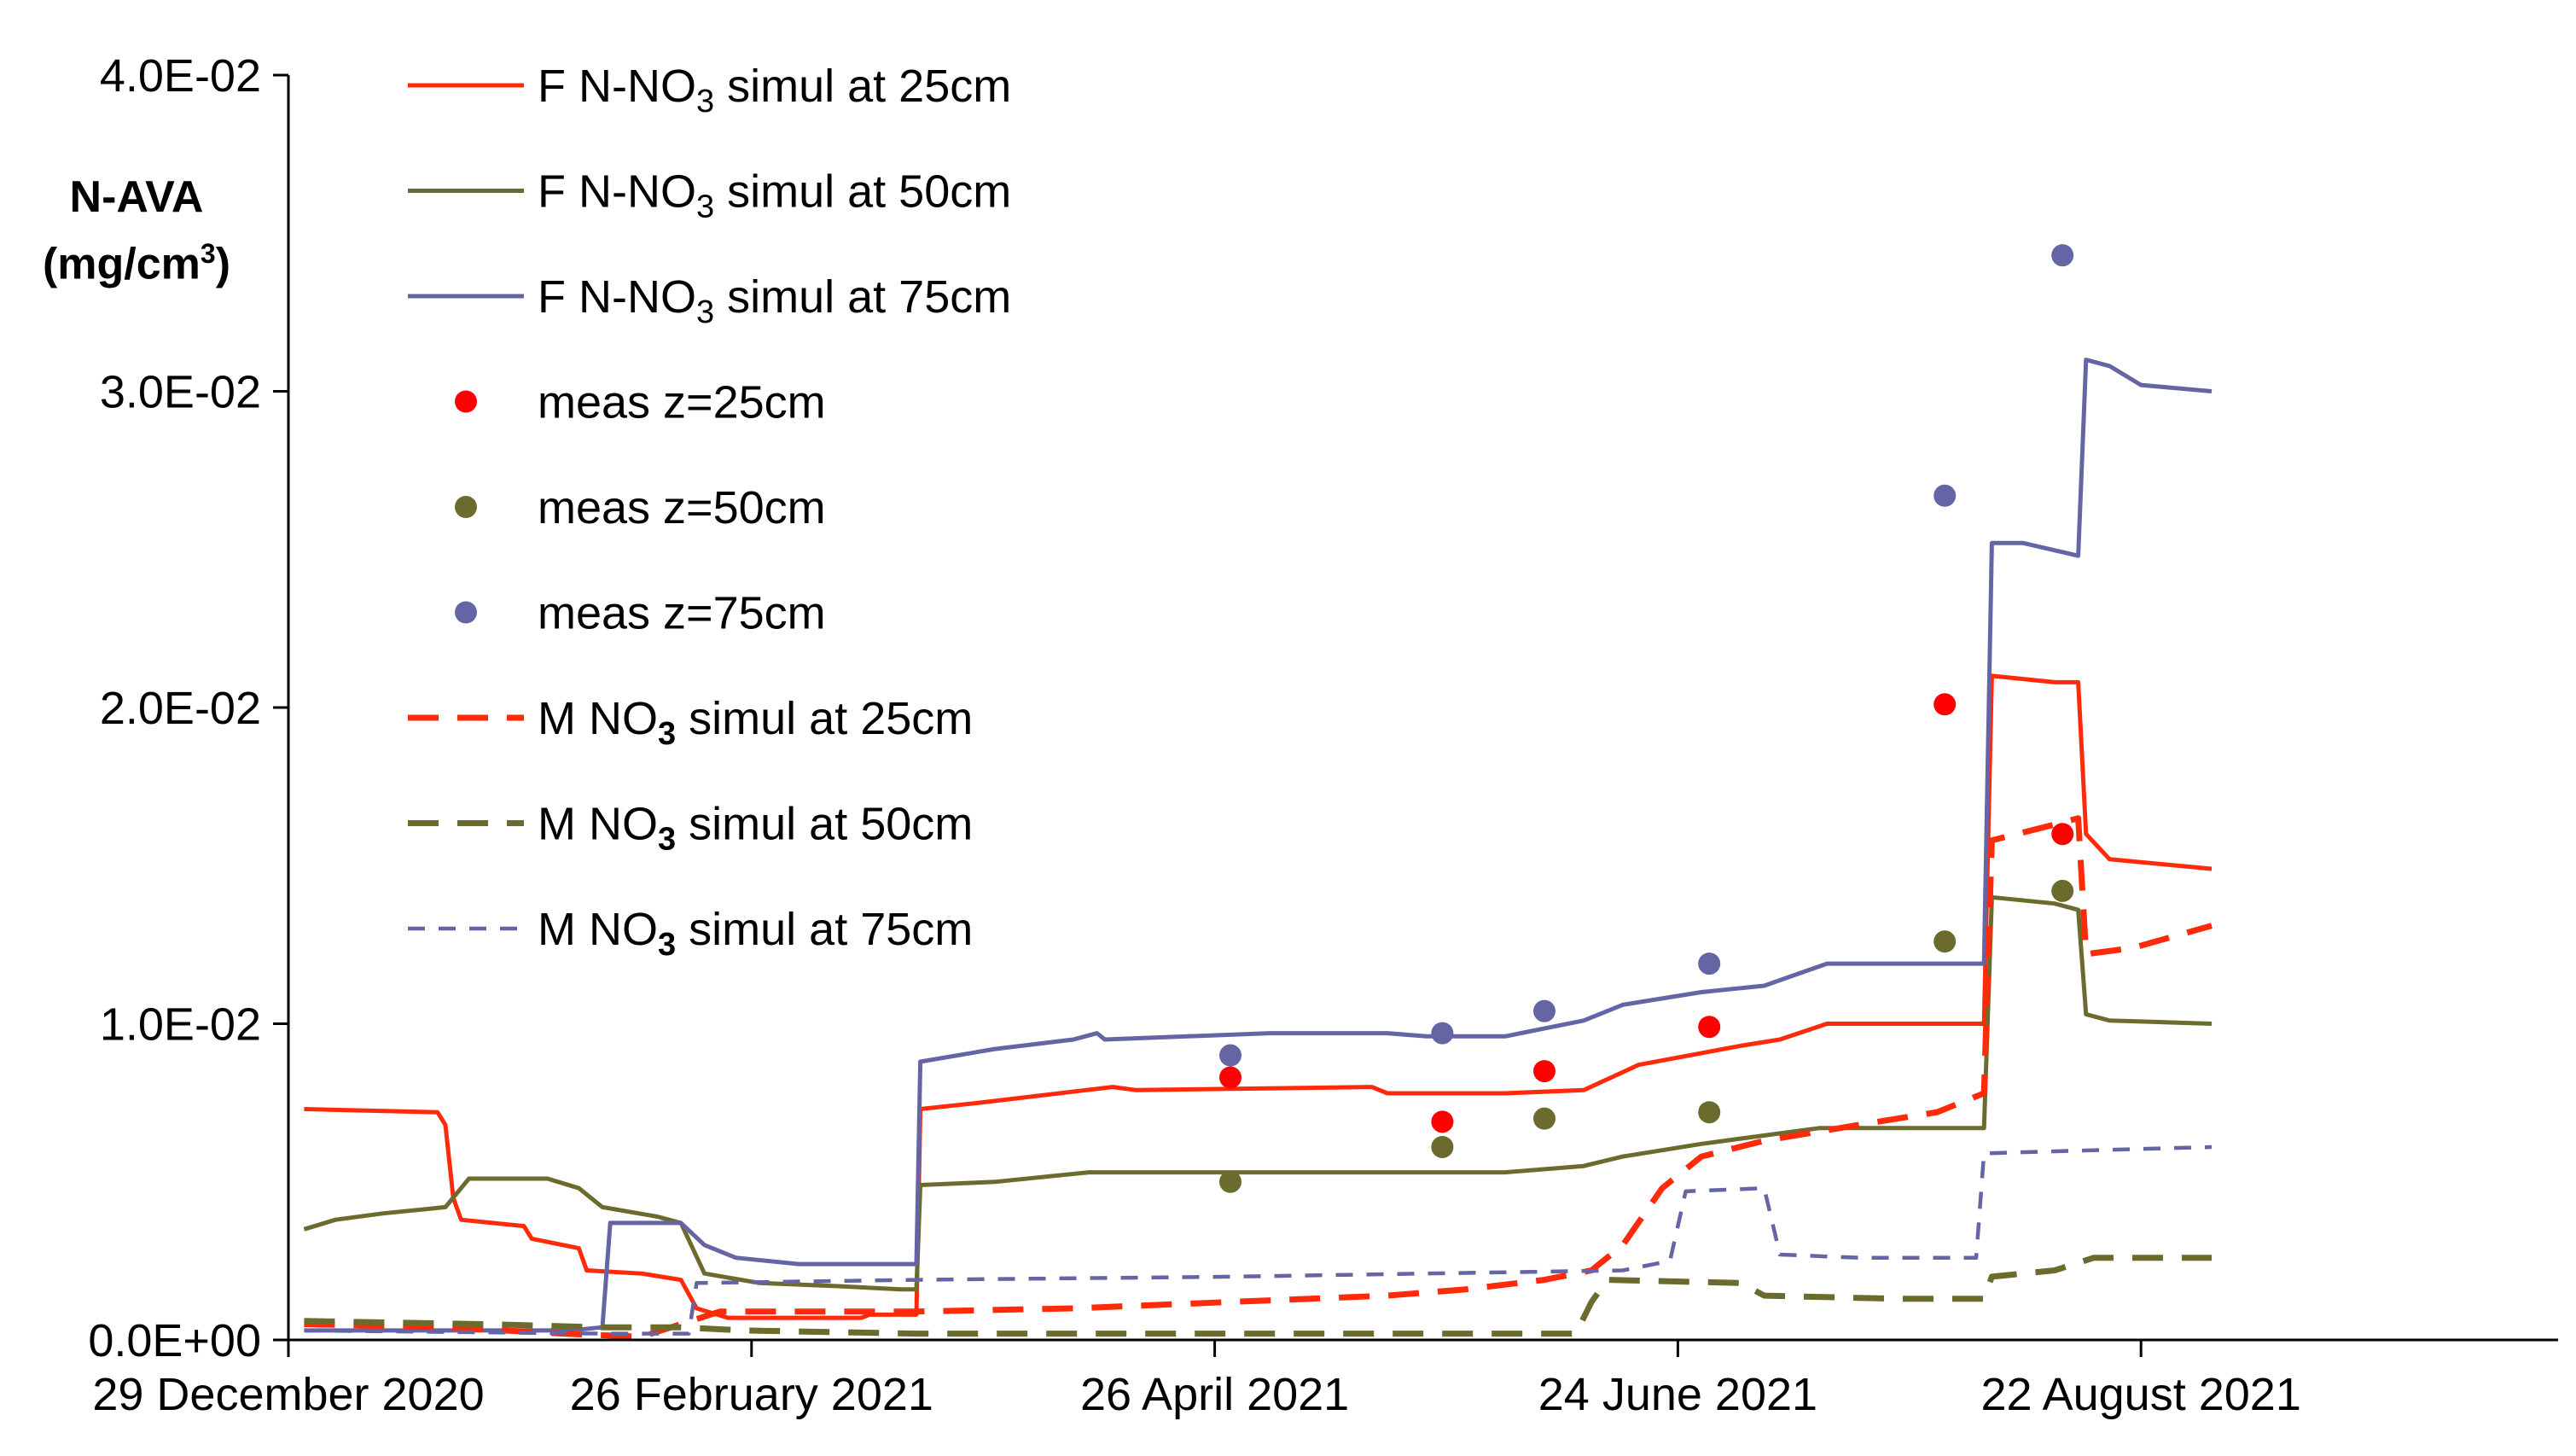  I want to click on legend-entry-meas-z-50cm: meas z=50cm, so click(640, 507).